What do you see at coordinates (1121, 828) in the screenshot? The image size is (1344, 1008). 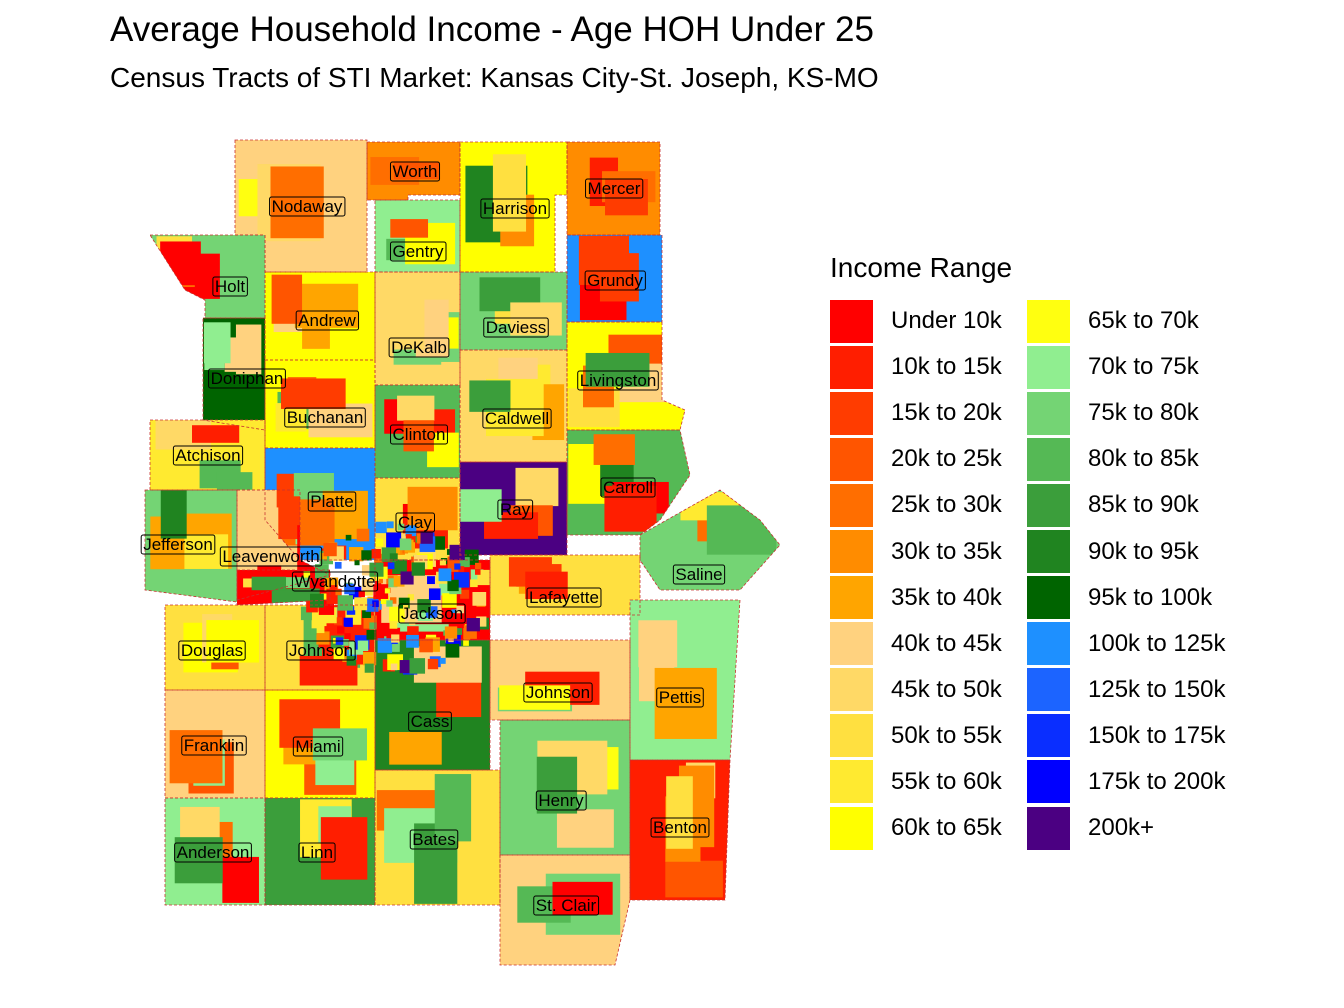 I see `legend-label: 200k+` at bounding box center [1121, 828].